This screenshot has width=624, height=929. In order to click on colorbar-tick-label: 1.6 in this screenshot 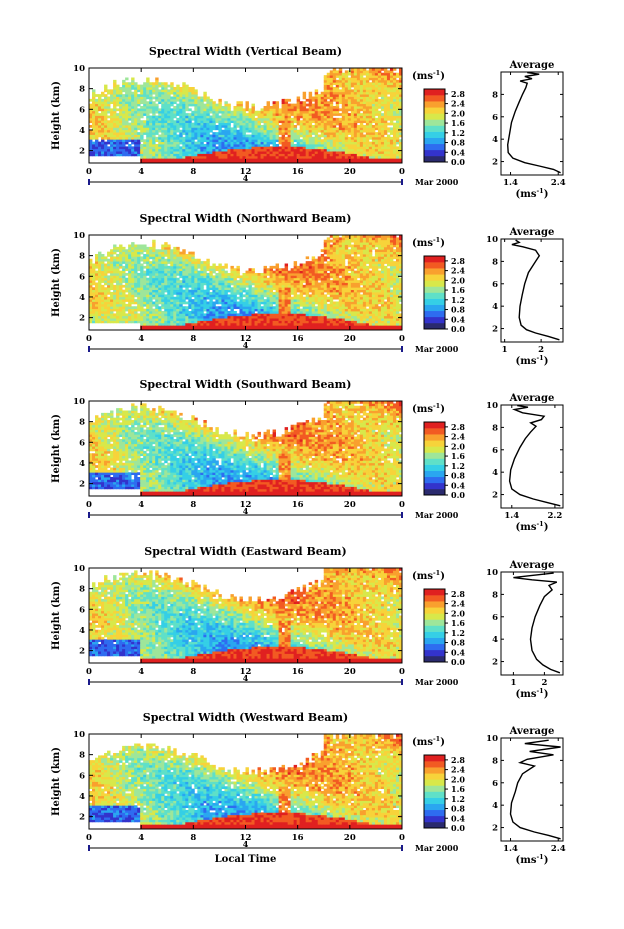, I will do `click(458, 123)`.